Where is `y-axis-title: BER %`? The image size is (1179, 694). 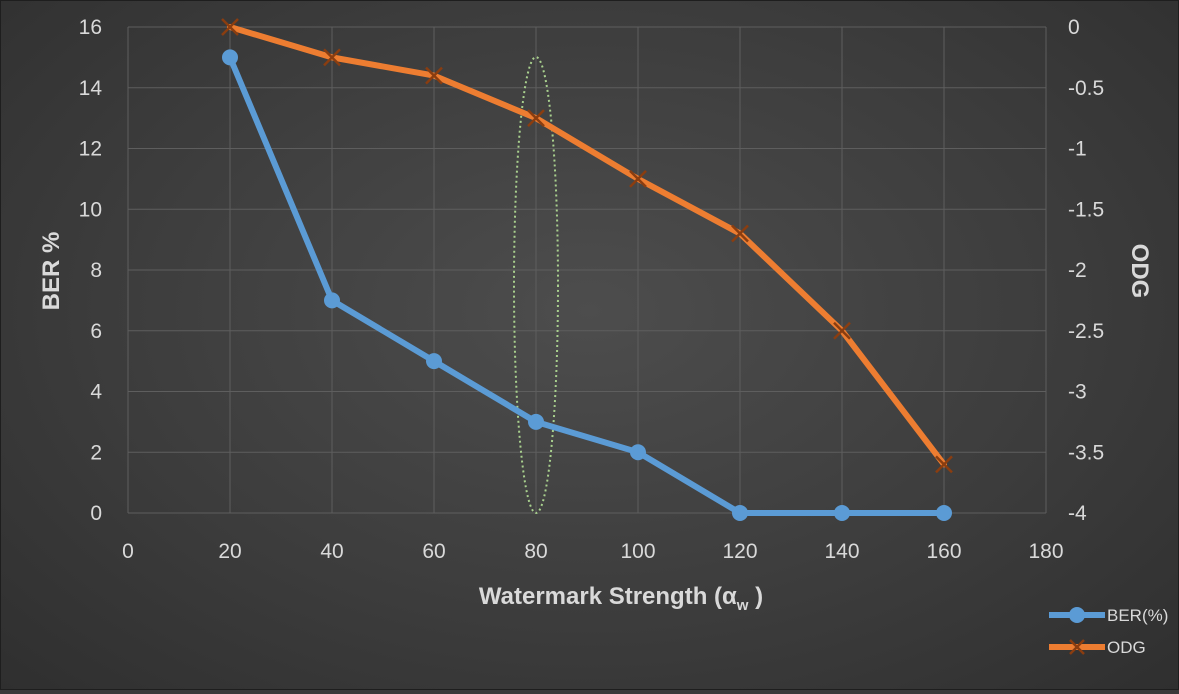 y-axis-title: BER % is located at coordinates (51, 271).